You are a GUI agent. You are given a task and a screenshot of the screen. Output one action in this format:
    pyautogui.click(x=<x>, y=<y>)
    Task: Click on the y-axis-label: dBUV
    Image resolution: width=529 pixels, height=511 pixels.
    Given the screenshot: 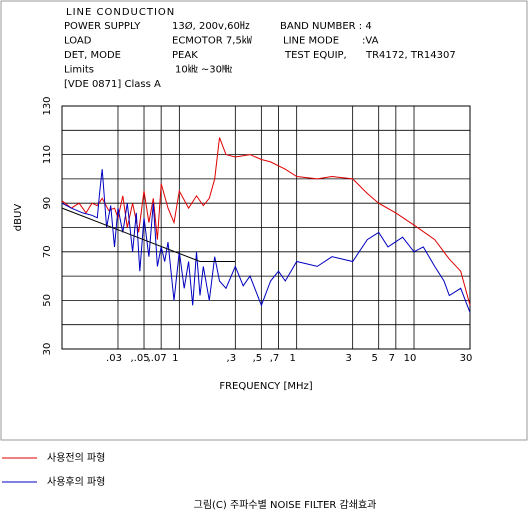 What is the action you would take?
    pyautogui.click(x=18, y=218)
    